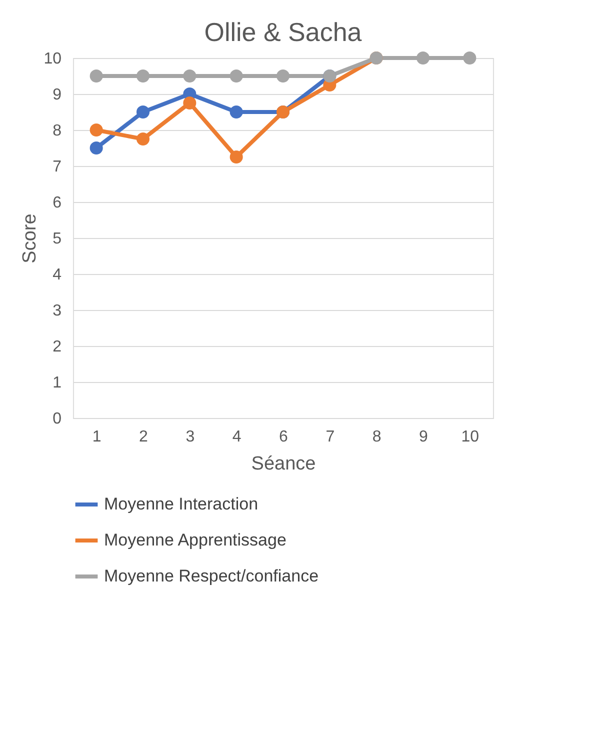 The height and width of the screenshot is (745, 600). Describe the element at coordinates (237, 437) in the screenshot. I see `x-tick-label: 4` at that location.